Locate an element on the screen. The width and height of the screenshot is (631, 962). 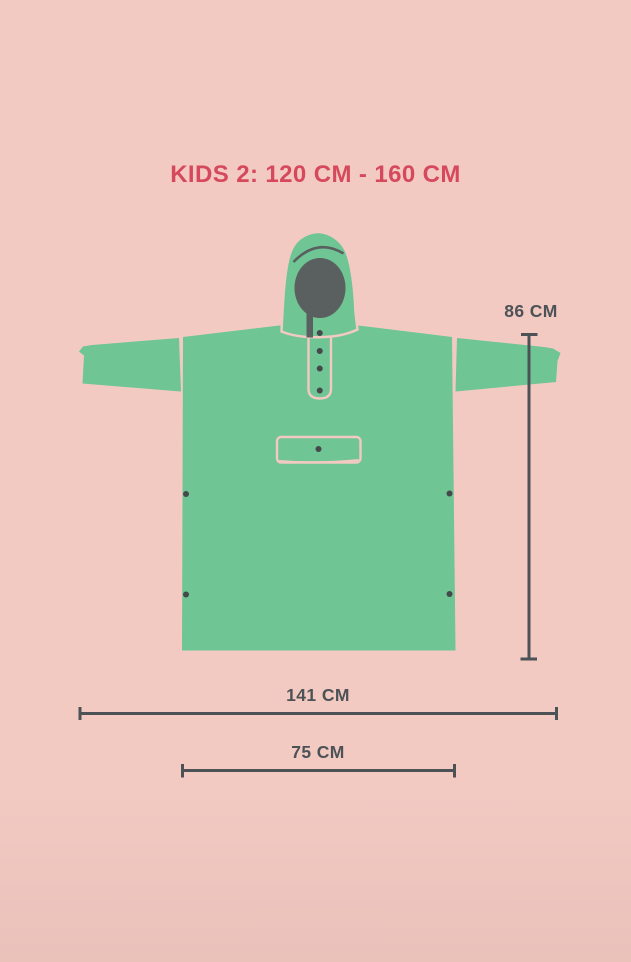
front-width-measure-line is located at coordinates (318, 771).